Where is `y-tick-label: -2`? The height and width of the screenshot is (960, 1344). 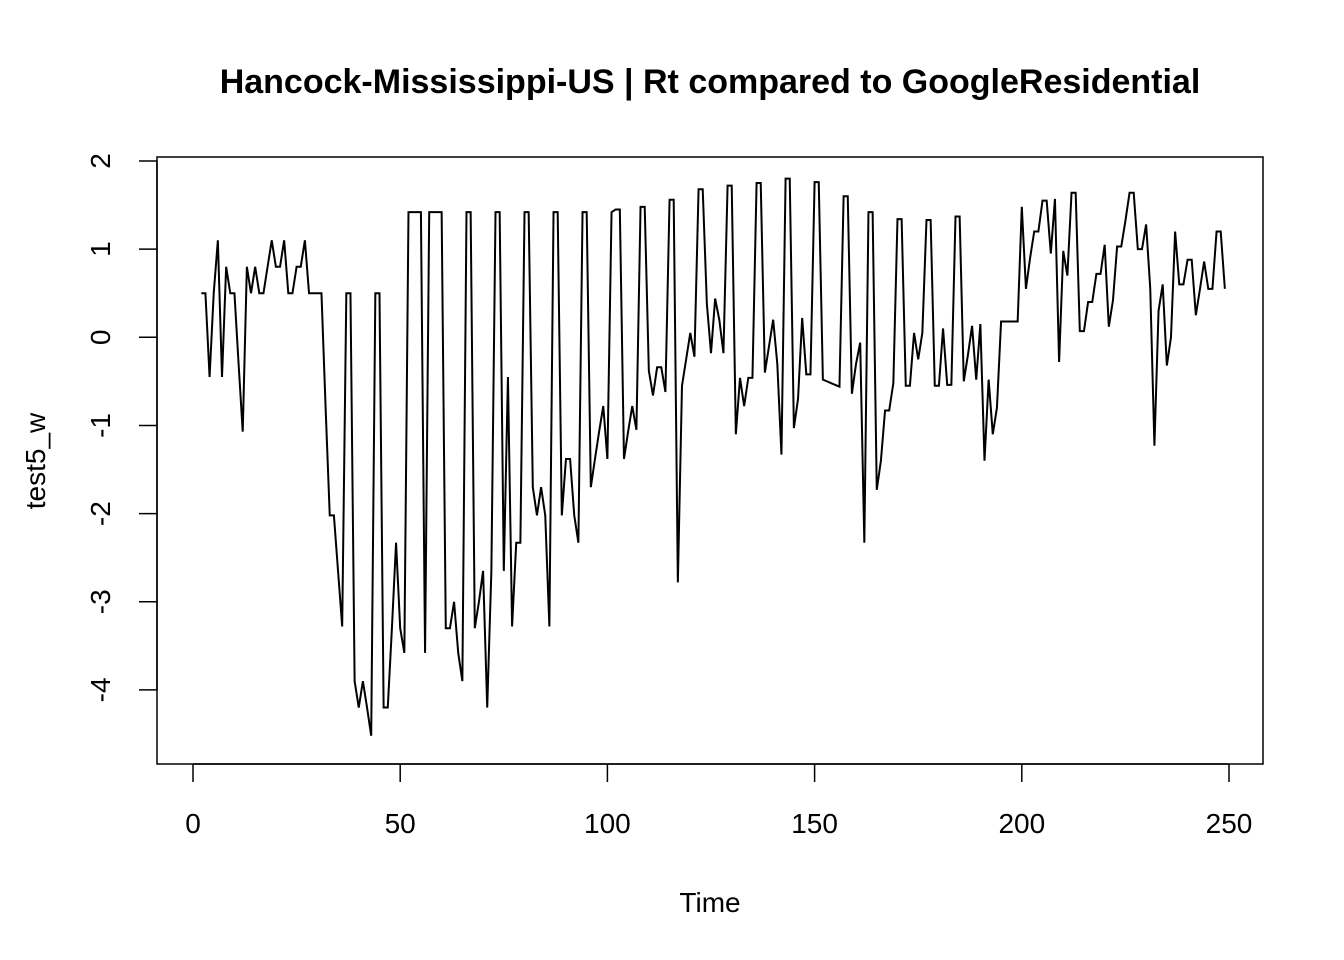 y-tick-label: -2 is located at coordinates (100, 513).